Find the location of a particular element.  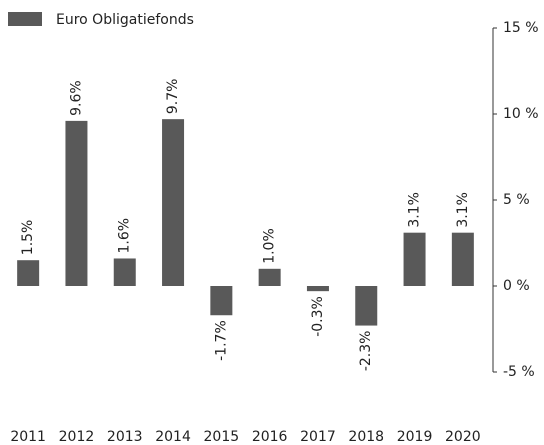

y-tick-label: 0 % is located at coordinates (516, 286).